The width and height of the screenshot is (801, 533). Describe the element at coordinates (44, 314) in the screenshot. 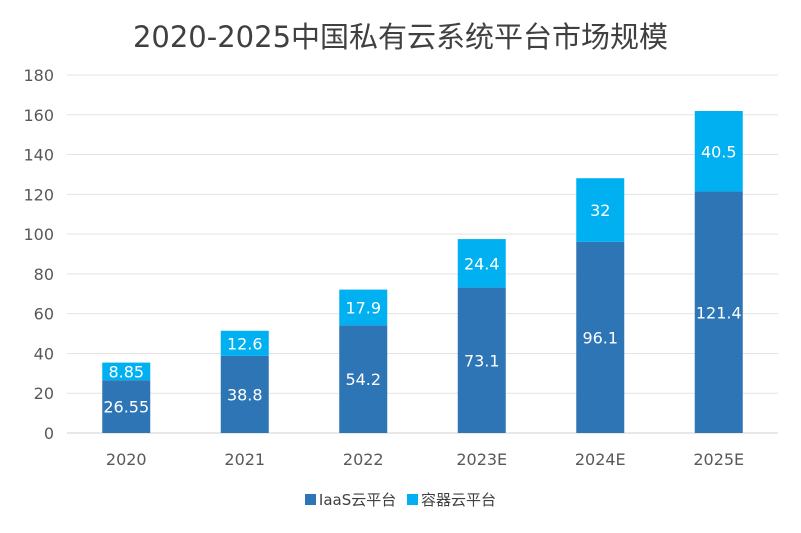

I see `y-tick-label: 60` at that location.